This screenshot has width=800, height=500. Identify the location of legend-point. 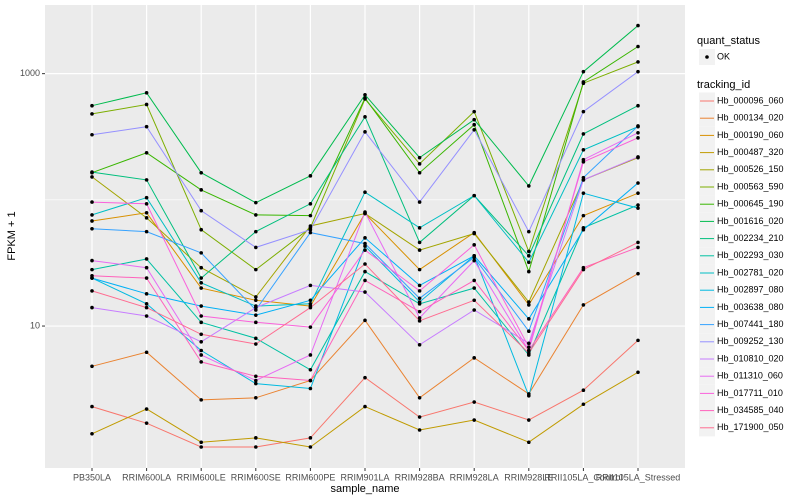
(707, 57).